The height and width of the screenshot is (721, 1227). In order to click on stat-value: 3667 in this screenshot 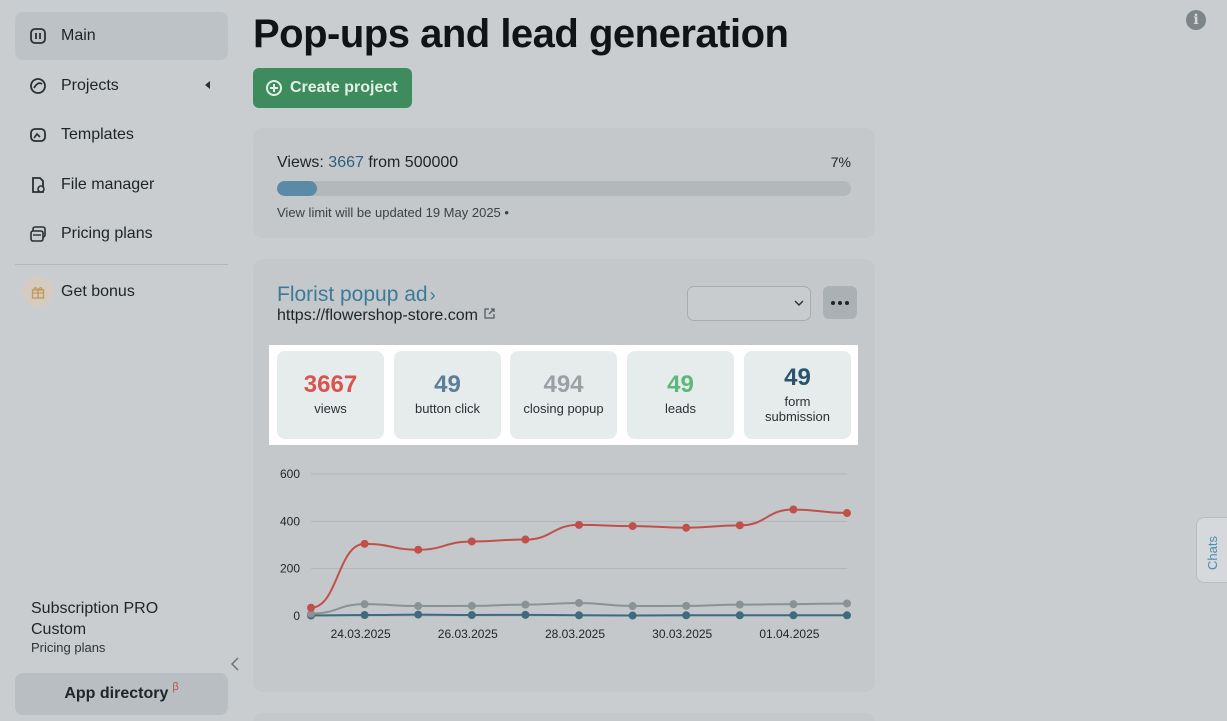, I will do `click(330, 384)`.